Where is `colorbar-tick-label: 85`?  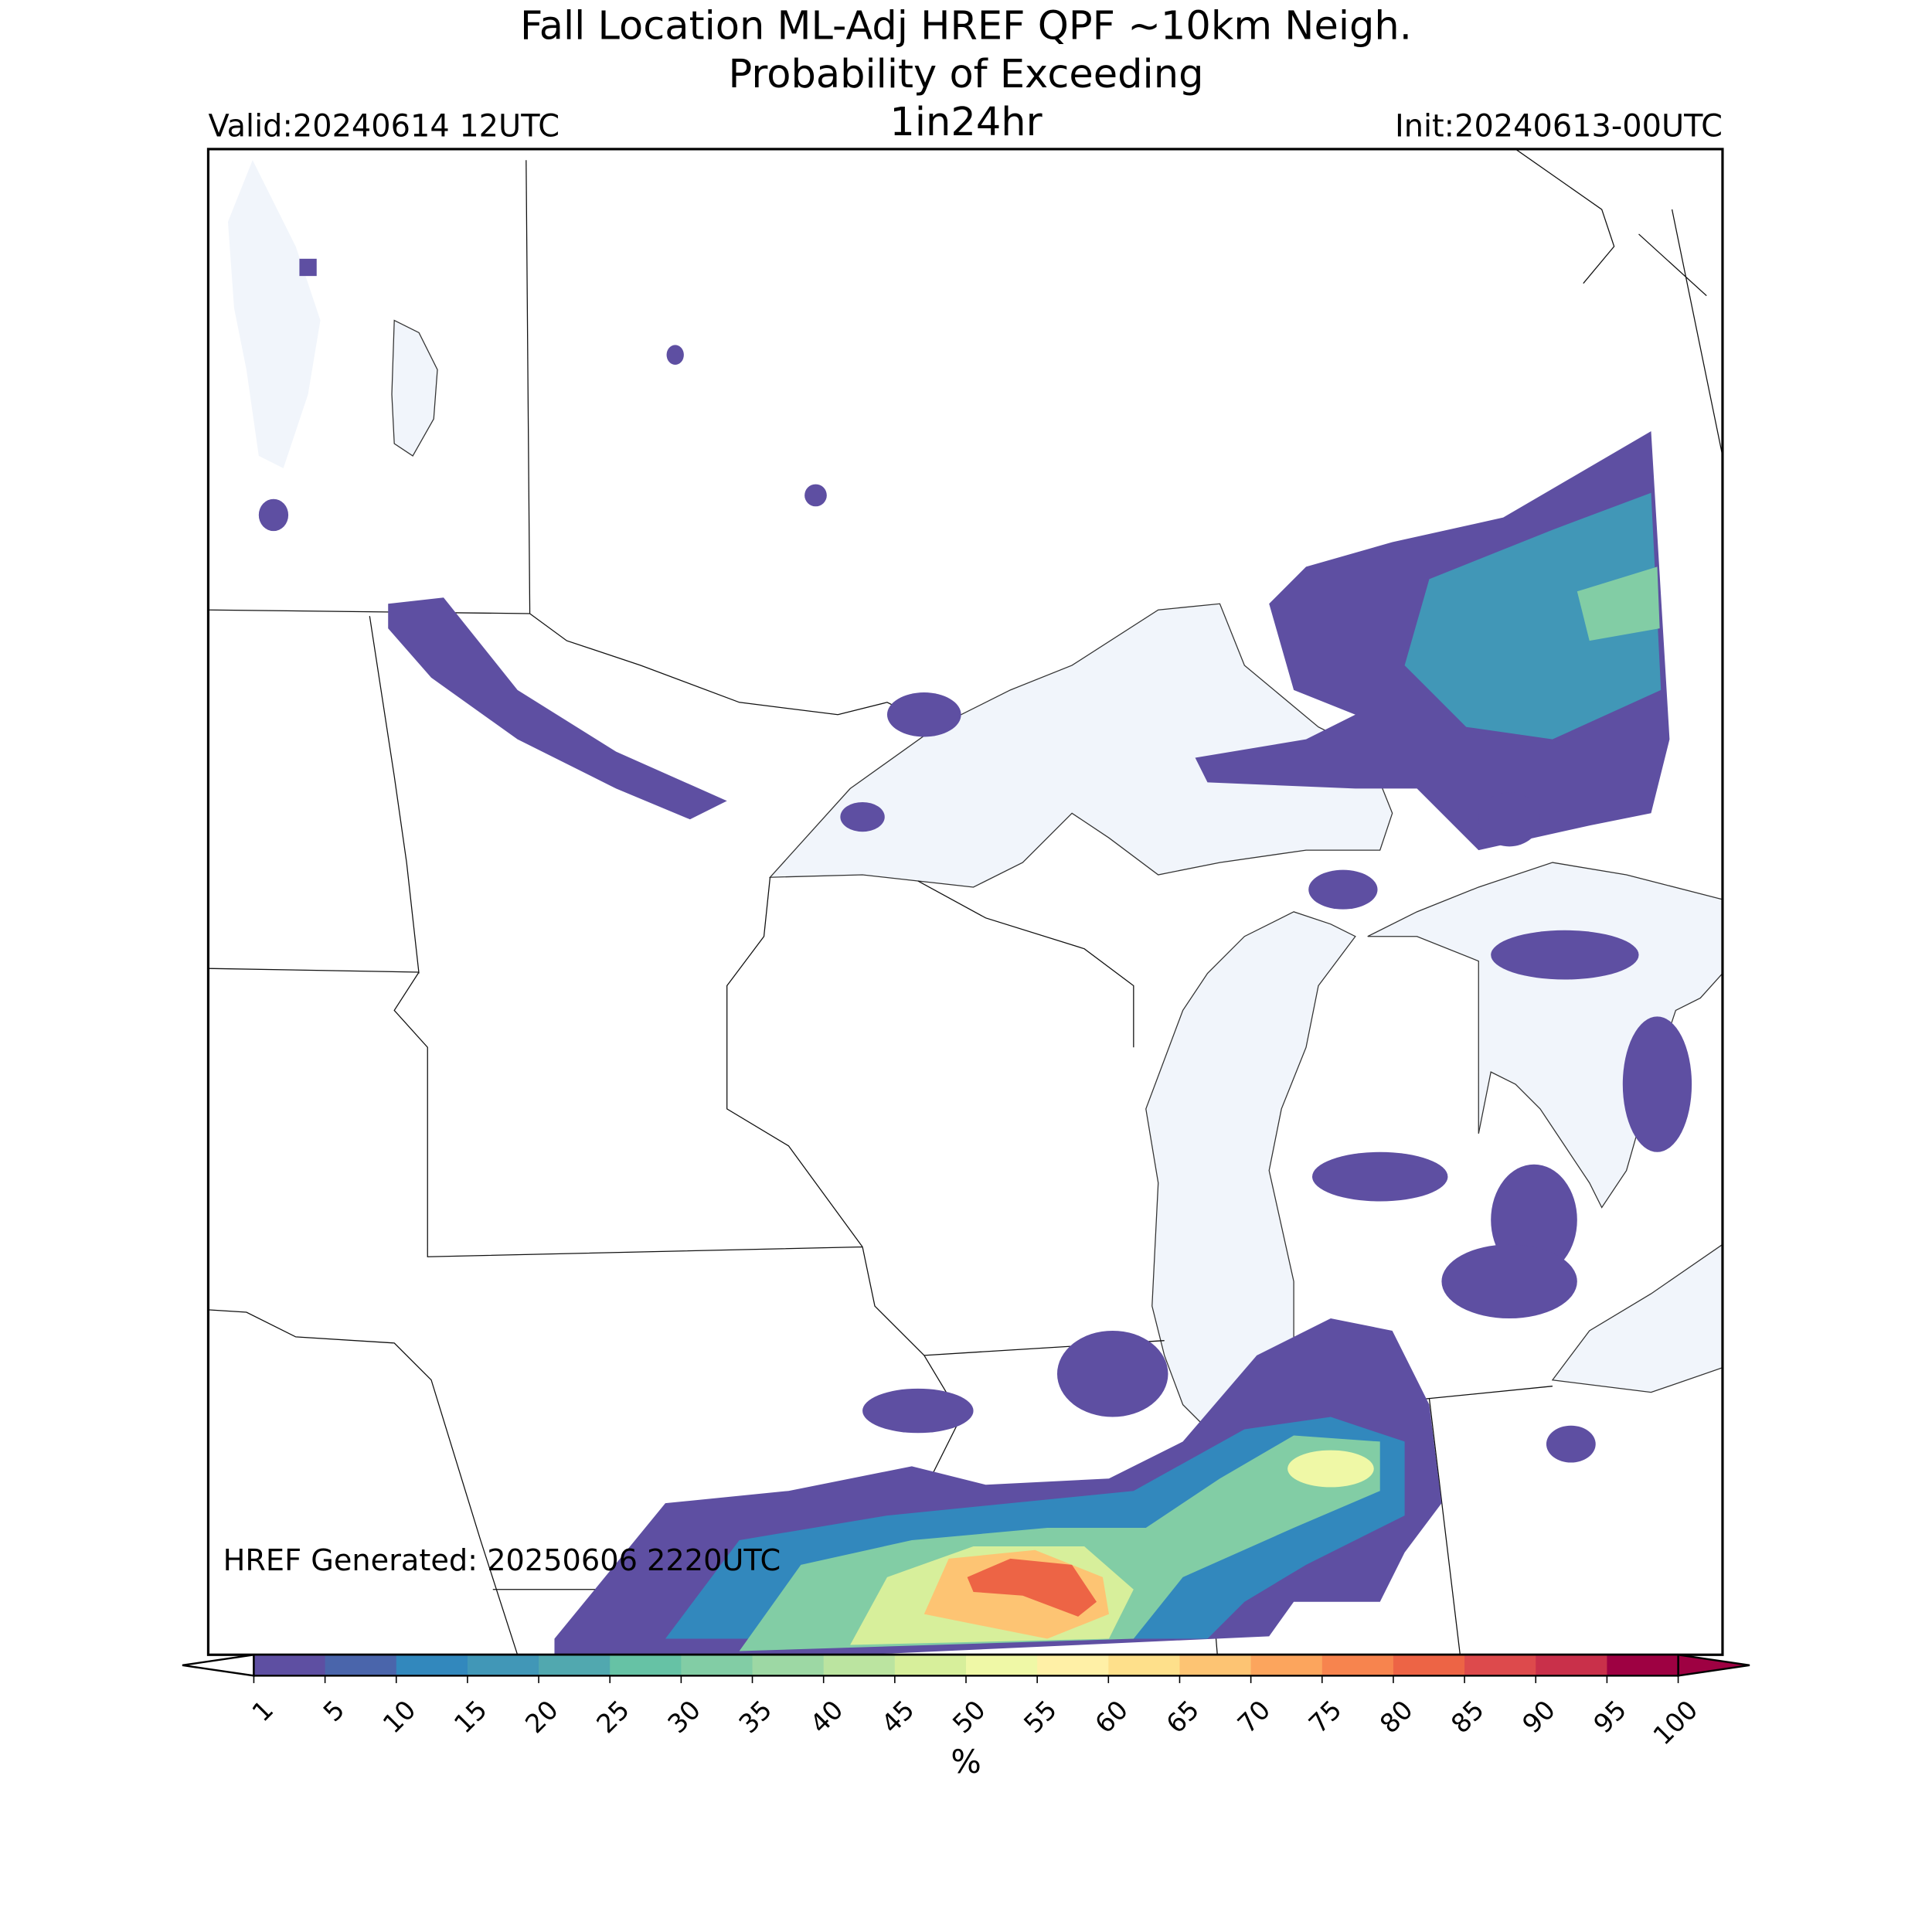 colorbar-tick-label: 85 is located at coordinates (1468, 1717).